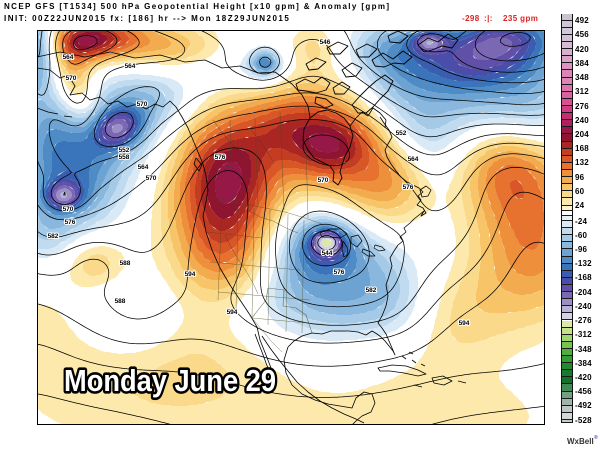 This screenshot has height=450, width=600. Describe the element at coordinates (325, 42) in the screenshot. I see `svg-text: 546` at that location.